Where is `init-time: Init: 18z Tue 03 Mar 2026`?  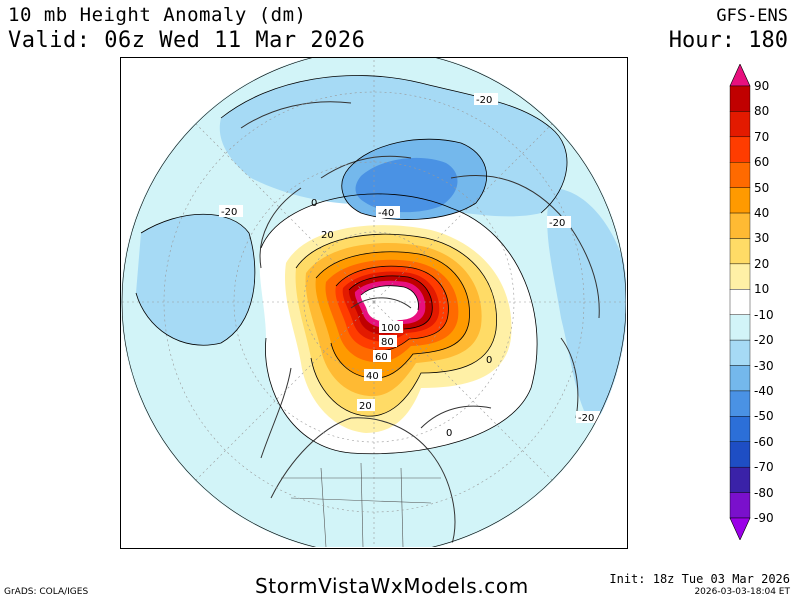 init-time: Init: 18z Tue 03 Mar 2026 is located at coordinates (699, 579).